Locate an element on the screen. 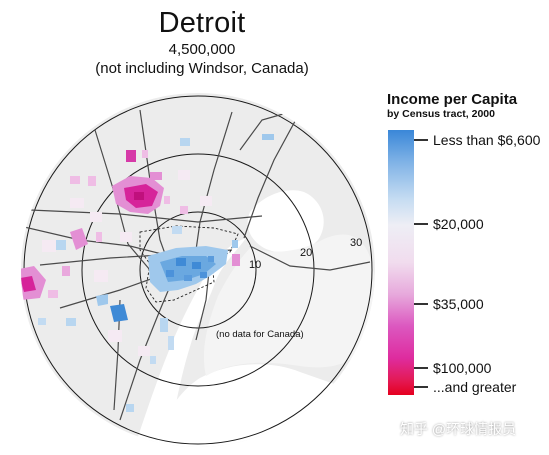  lake-st-clair is located at coordinates (285, 221).